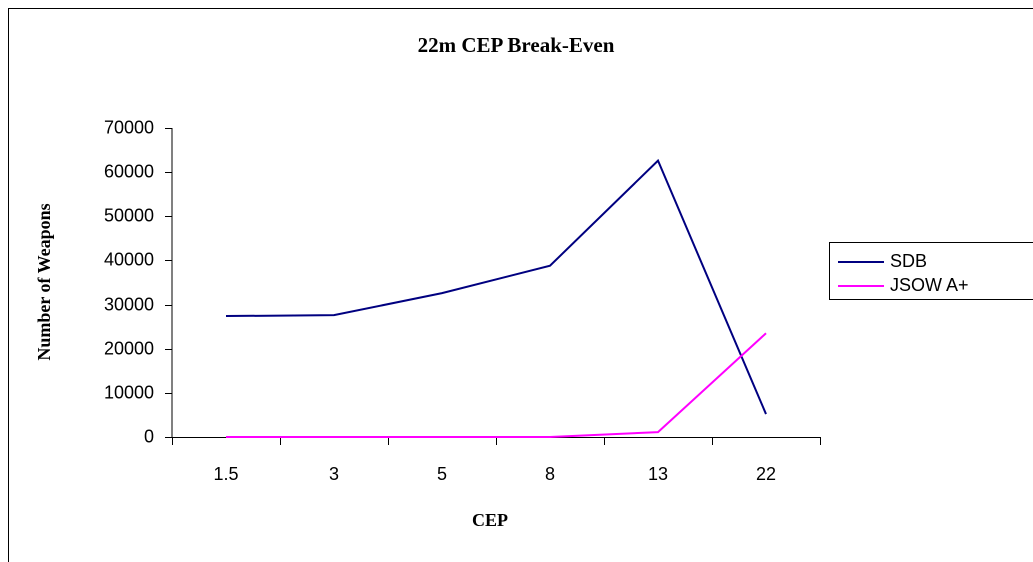 Image resolution: width=1033 pixels, height=562 pixels. Describe the element at coordinates (129, 392) in the screenshot. I see `y-tick-label: 10000` at that location.